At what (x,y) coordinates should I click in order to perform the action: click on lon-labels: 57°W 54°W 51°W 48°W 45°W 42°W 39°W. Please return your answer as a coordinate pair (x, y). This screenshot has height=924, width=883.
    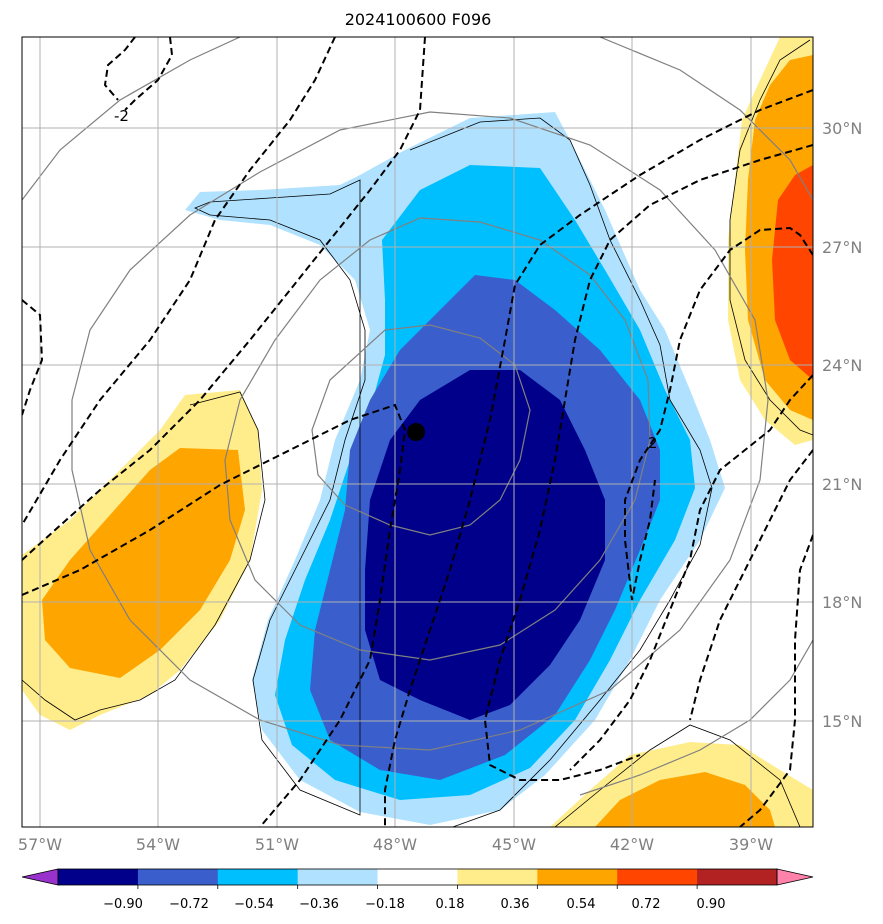
    Looking at the image, I should click on (395, 844).